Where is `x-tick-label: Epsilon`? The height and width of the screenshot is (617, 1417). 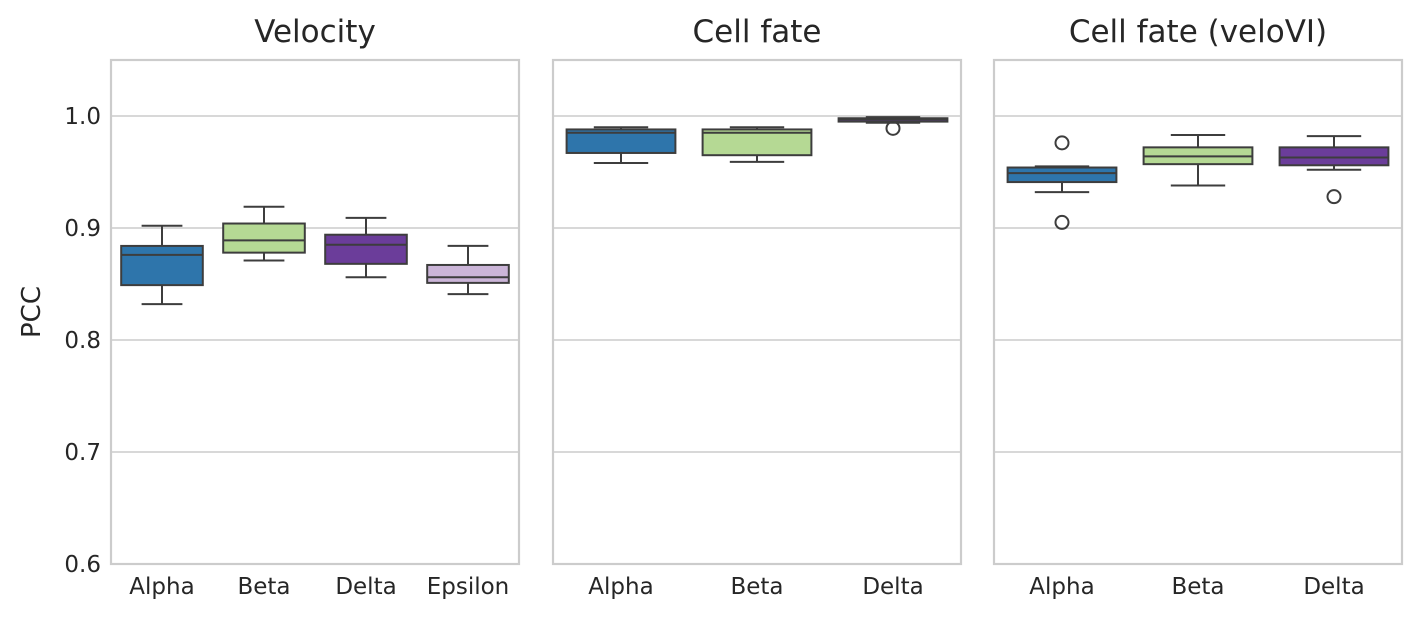 x-tick-label: Epsilon is located at coordinates (468, 587).